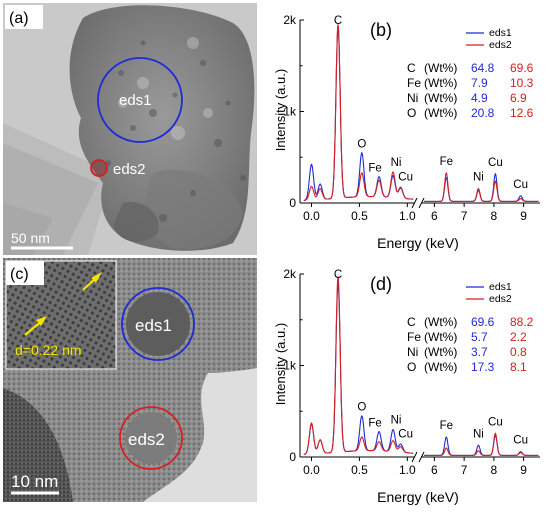 The image size is (550, 512). What do you see at coordinates (361, 408) in the screenshot?
I see `peak-label-O-d: O` at bounding box center [361, 408].